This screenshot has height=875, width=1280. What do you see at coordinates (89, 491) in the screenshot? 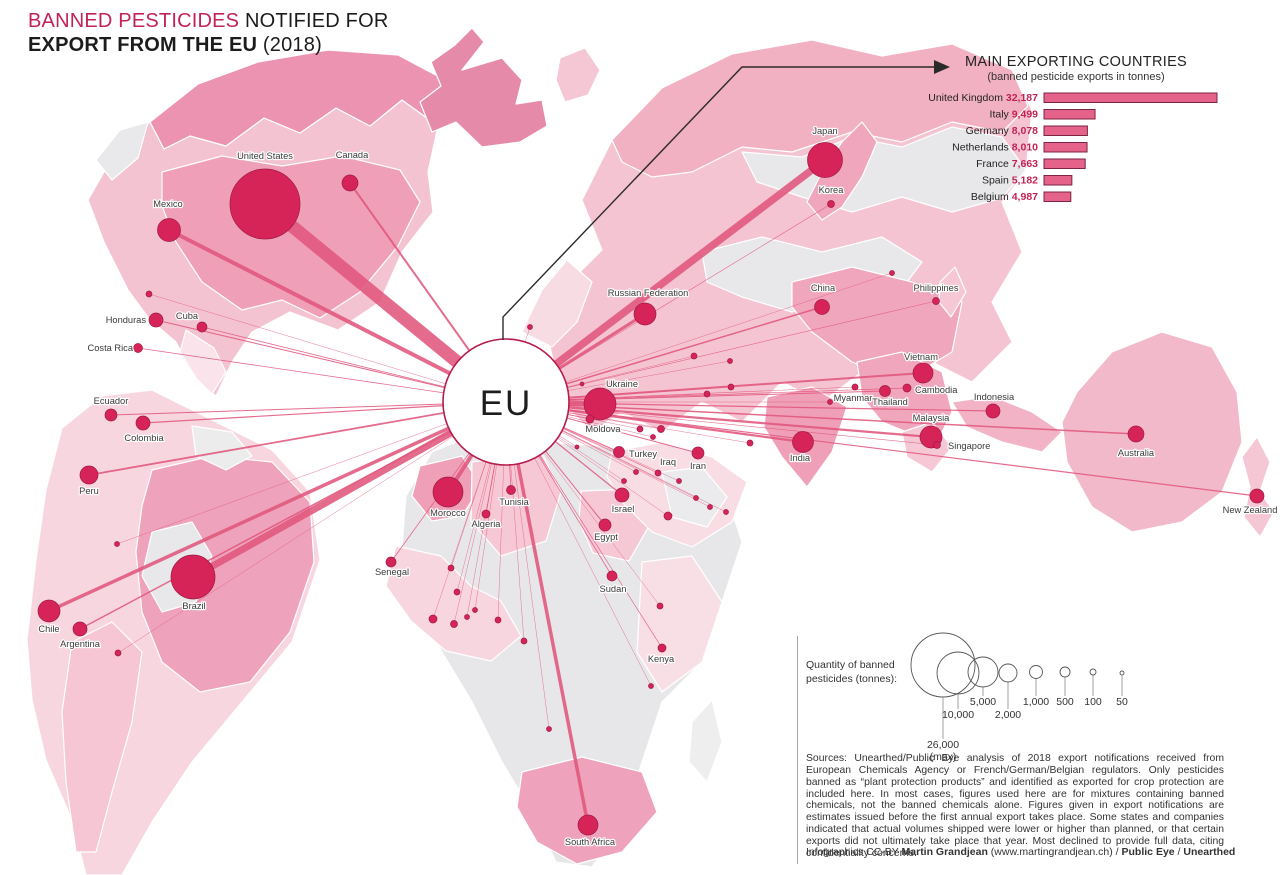
I see `country-label-peru: Peru` at bounding box center [89, 491].